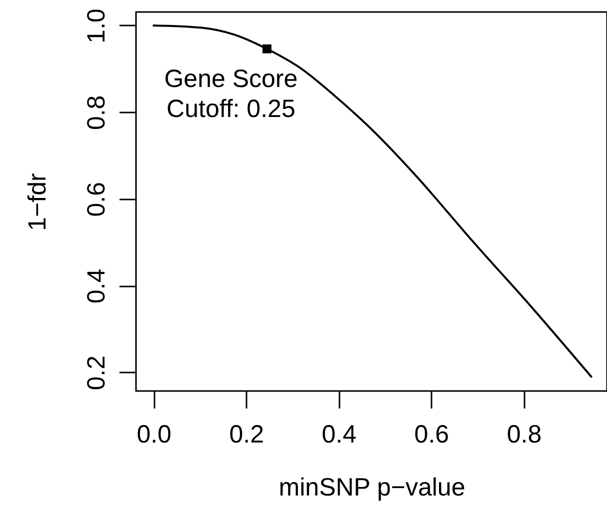  What do you see at coordinates (38, 202) in the screenshot?
I see `y-axis-title: 1−fdr` at bounding box center [38, 202].